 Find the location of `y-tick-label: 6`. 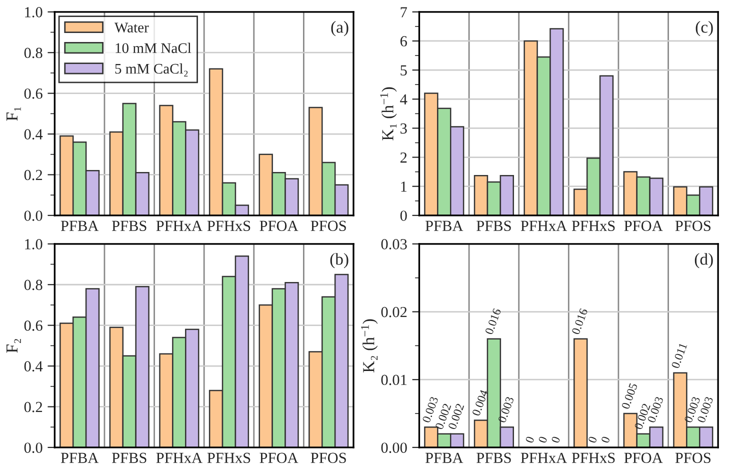

y-tick-label: 6 is located at coordinates (403, 41).